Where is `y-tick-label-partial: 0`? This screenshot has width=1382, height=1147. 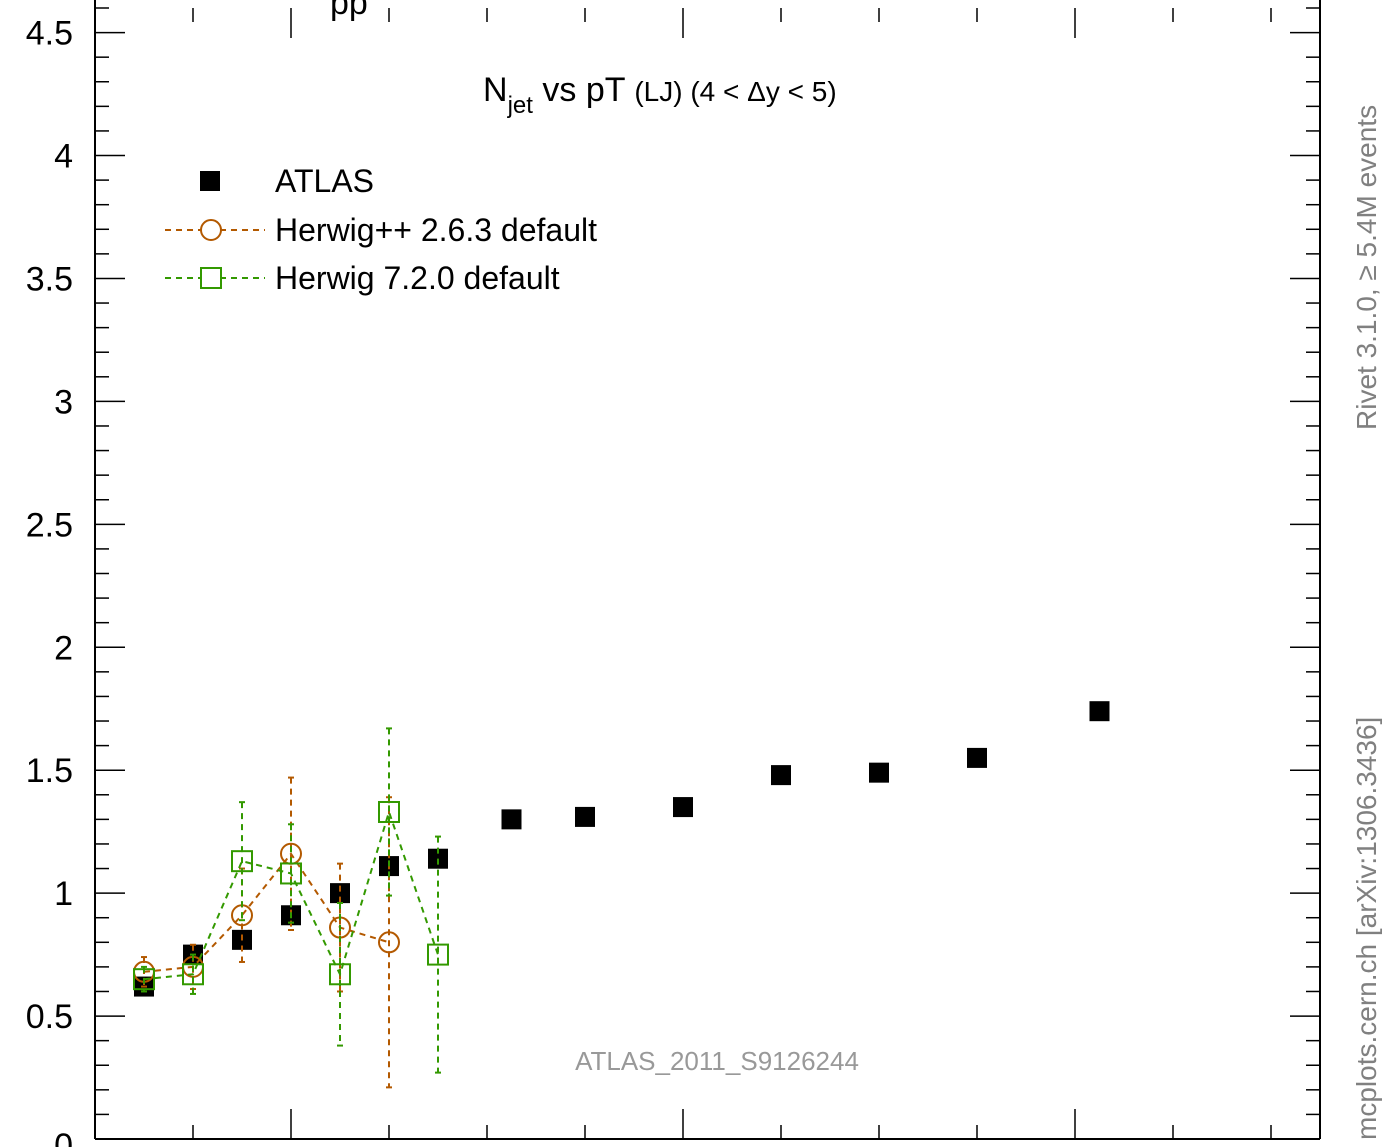
y-tick-label-partial: 0 is located at coordinates (63, 1137).